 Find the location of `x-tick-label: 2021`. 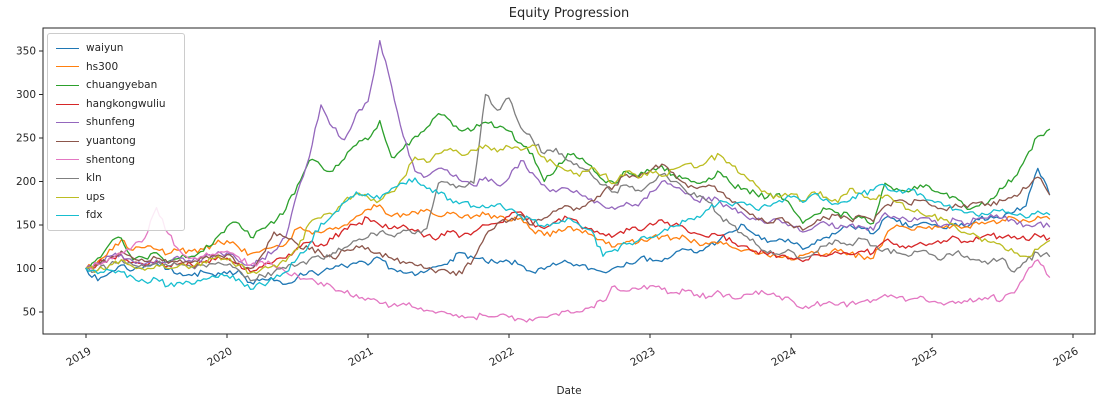

x-tick-label: 2021 is located at coordinates (360, 357).